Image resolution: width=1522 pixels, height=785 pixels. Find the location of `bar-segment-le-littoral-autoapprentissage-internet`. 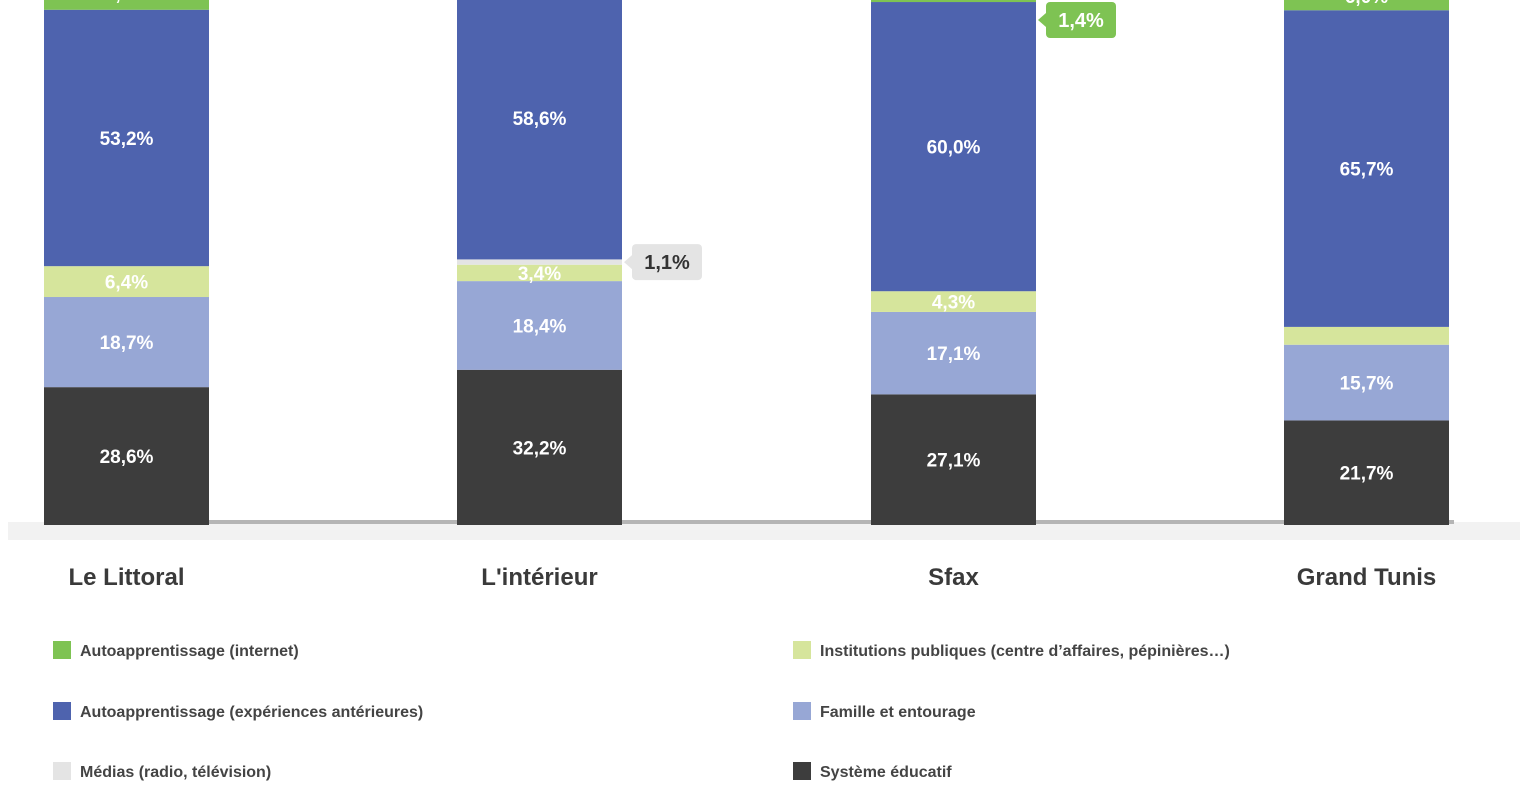

bar-segment-le-littoral-autoapprentissage-internet is located at coordinates (126, 5).